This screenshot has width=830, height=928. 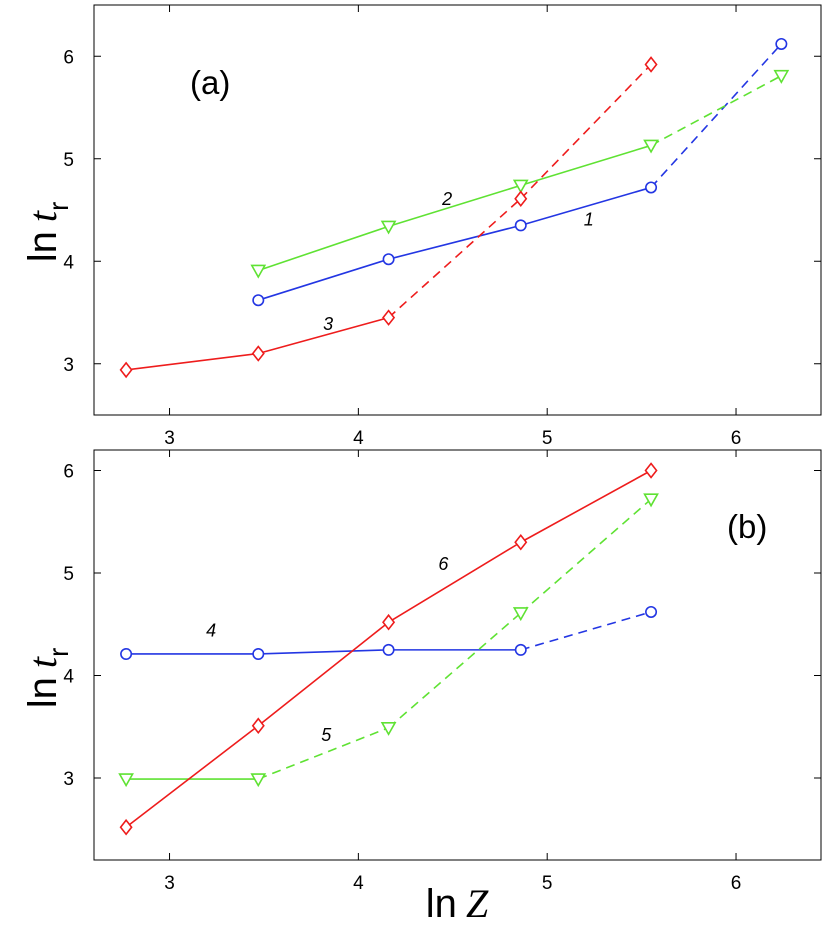 I want to click on series-4-label: 4, so click(x=211, y=631).